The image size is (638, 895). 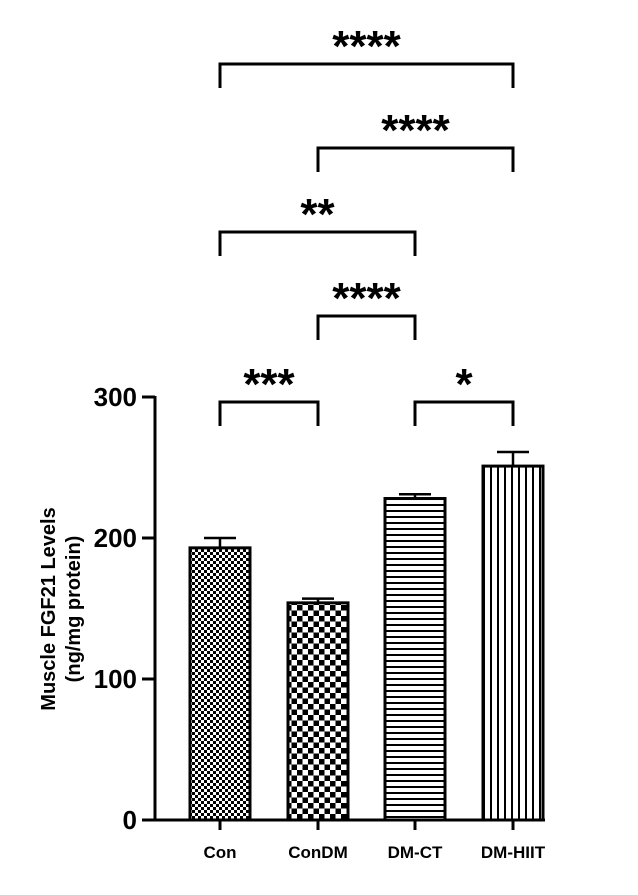 I want to click on x-tick-label: Con, so click(x=219, y=852).